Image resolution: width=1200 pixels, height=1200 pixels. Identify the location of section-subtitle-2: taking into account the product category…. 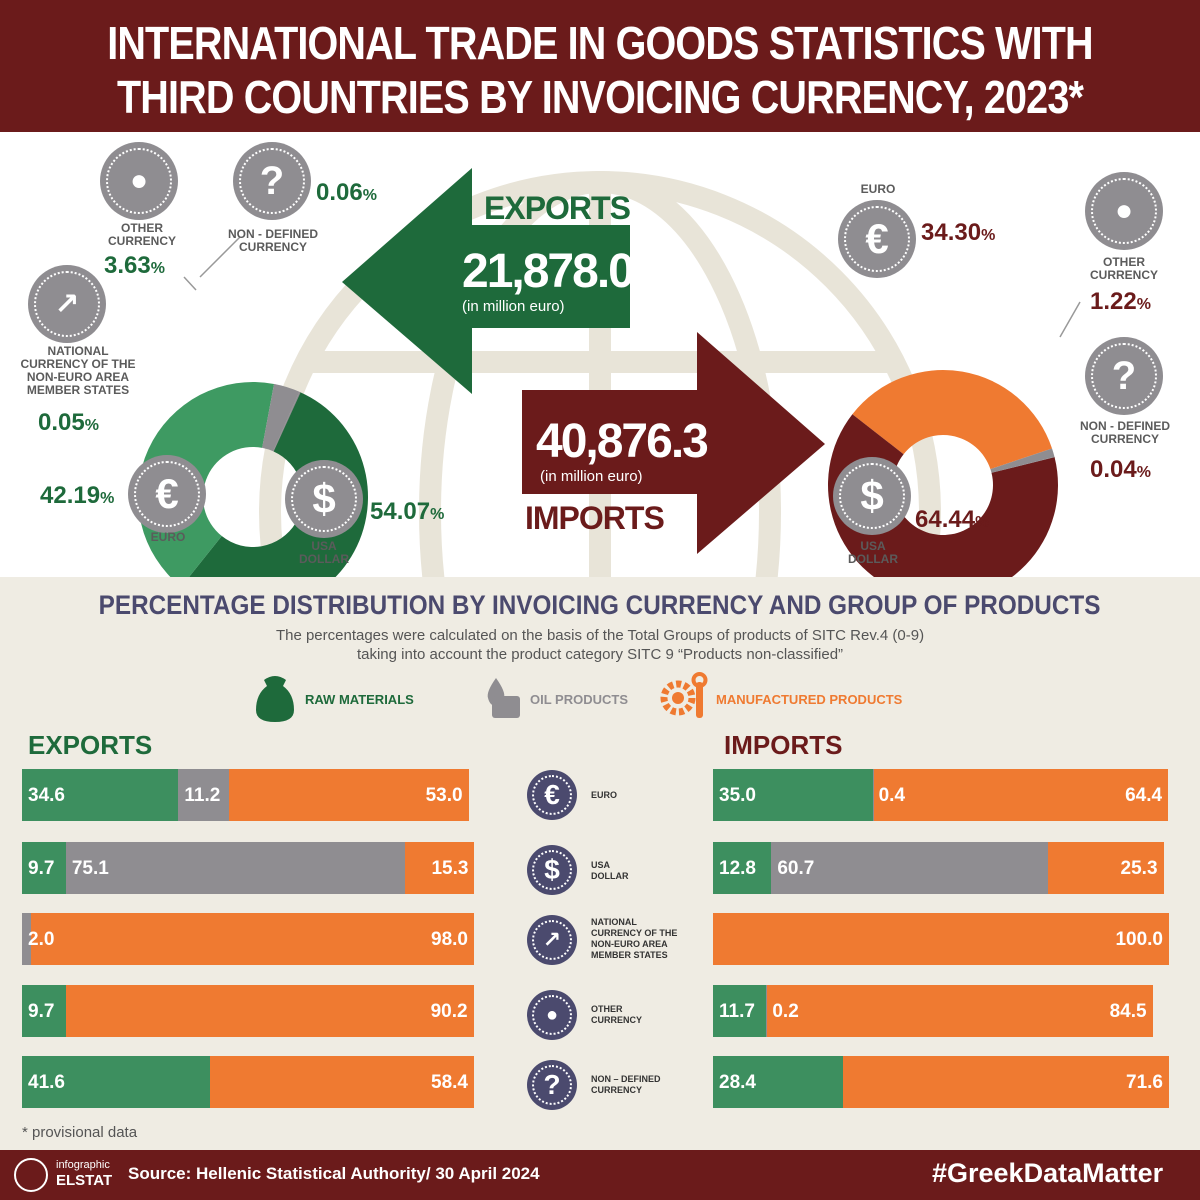
(600, 654).